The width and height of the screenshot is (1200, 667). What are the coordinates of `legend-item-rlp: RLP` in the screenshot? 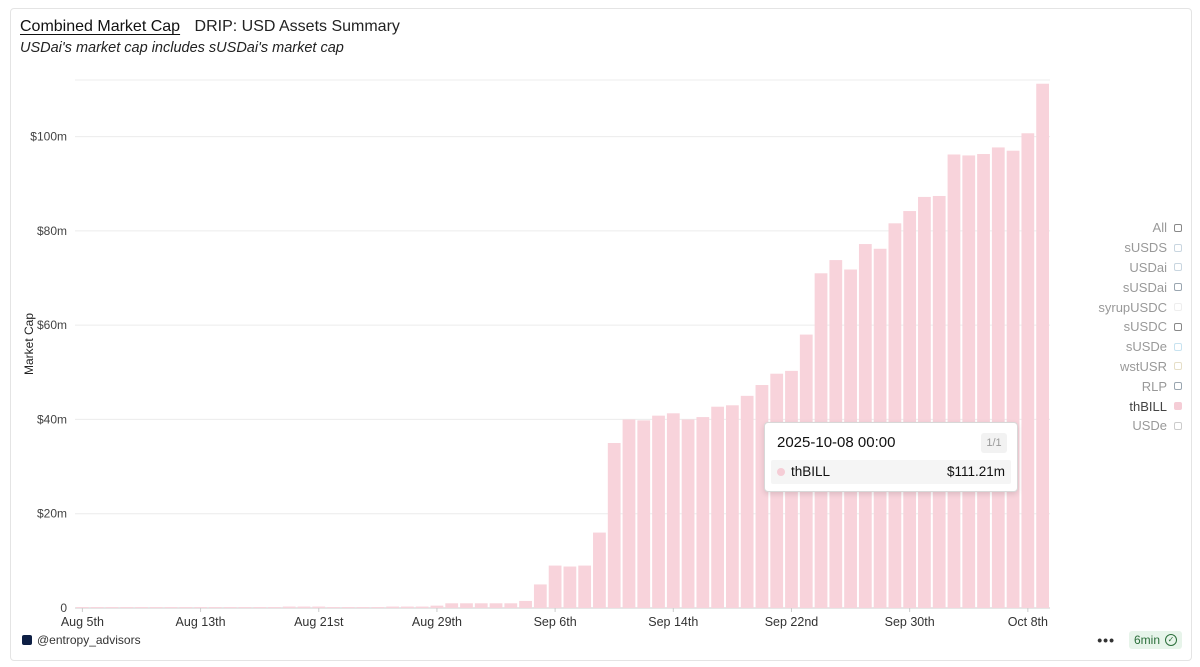 It's located at (1122, 386).